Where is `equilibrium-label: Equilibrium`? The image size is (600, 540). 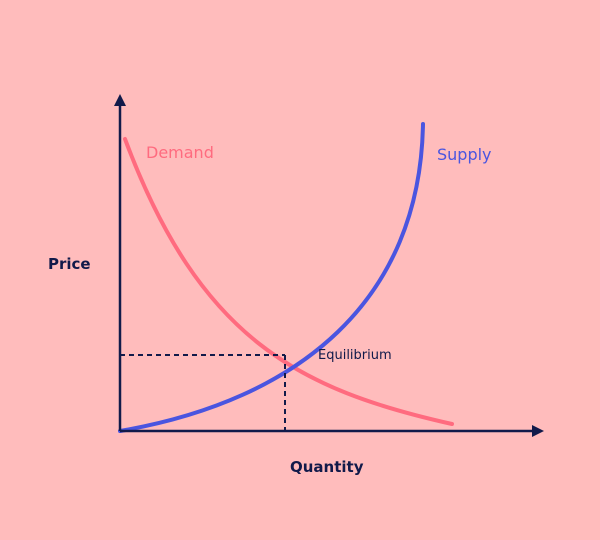 equilibrium-label: Equilibrium is located at coordinates (355, 355).